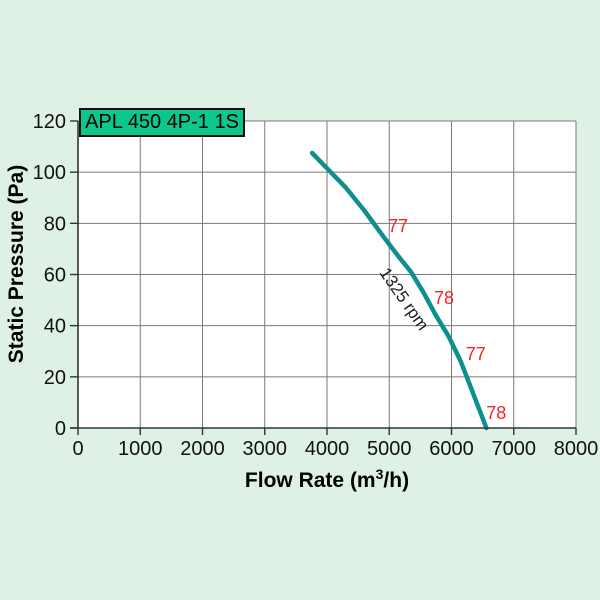 This screenshot has width=600, height=600. I want to click on x-tick-label: 4000, so click(327, 449).